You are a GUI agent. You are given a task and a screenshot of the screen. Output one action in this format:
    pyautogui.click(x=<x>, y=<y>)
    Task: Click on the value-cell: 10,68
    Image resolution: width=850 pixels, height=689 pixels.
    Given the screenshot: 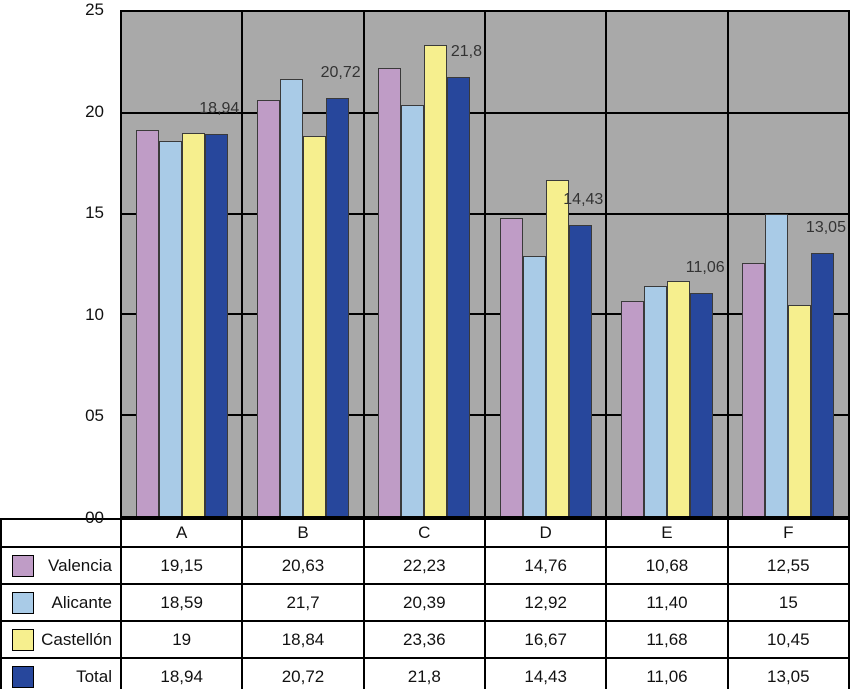 What is the action you would take?
    pyautogui.click(x=667, y=565)
    